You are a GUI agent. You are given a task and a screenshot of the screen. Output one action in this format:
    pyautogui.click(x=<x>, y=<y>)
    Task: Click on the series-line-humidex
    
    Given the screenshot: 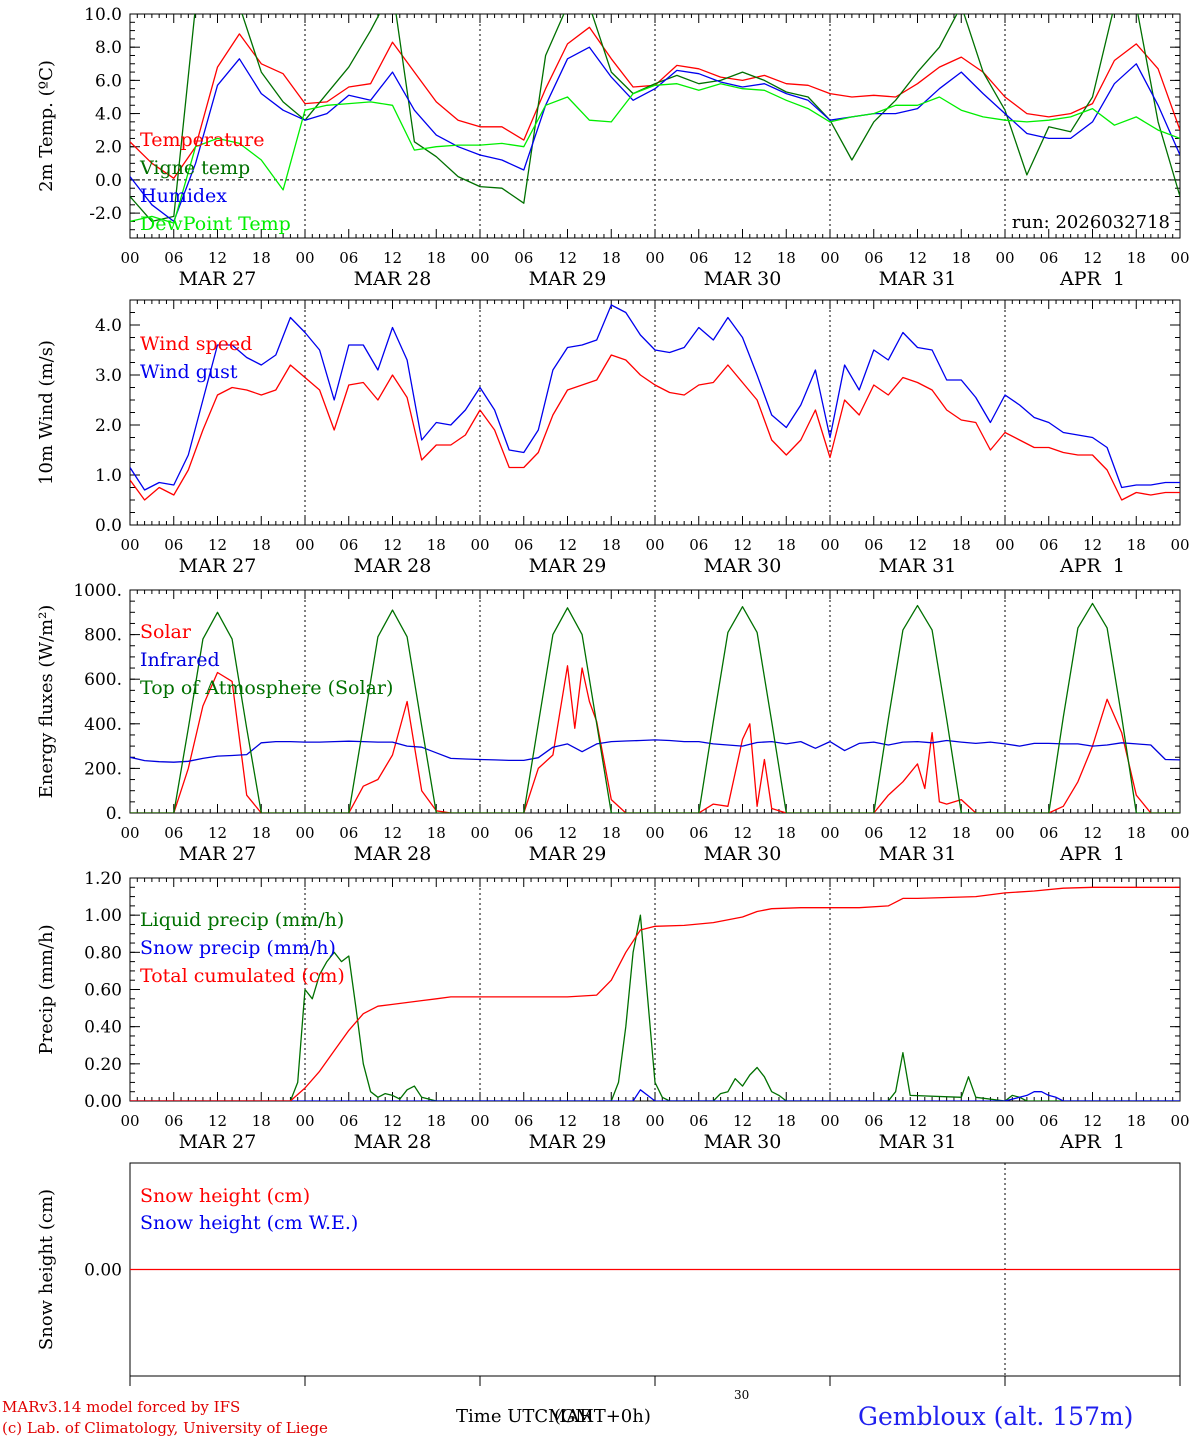 What is the action you would take?
    pyautogui.click(x=655, y=134)
    